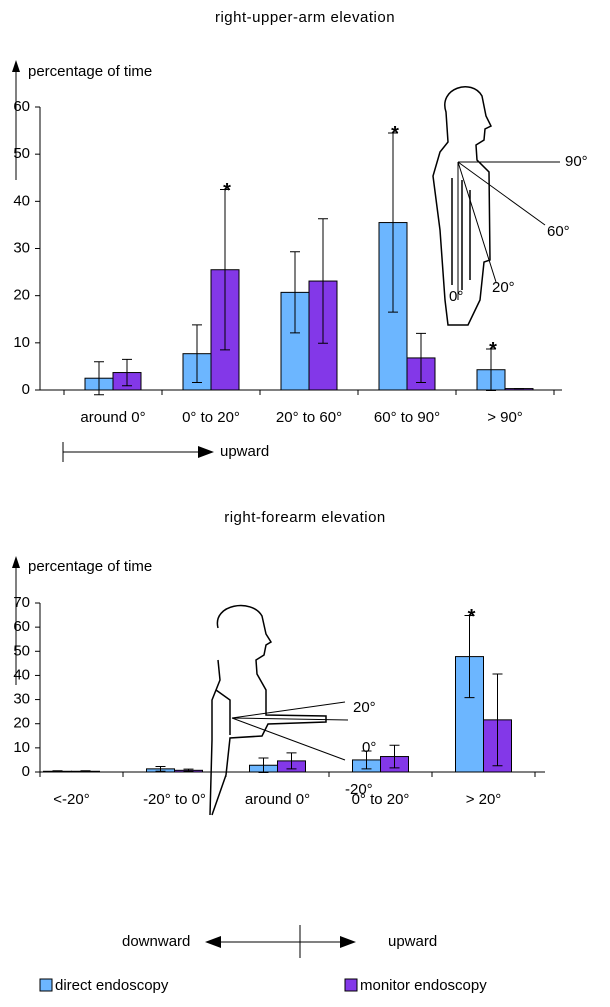  I want to click on y-tick-label: 70, so click(21, 602).